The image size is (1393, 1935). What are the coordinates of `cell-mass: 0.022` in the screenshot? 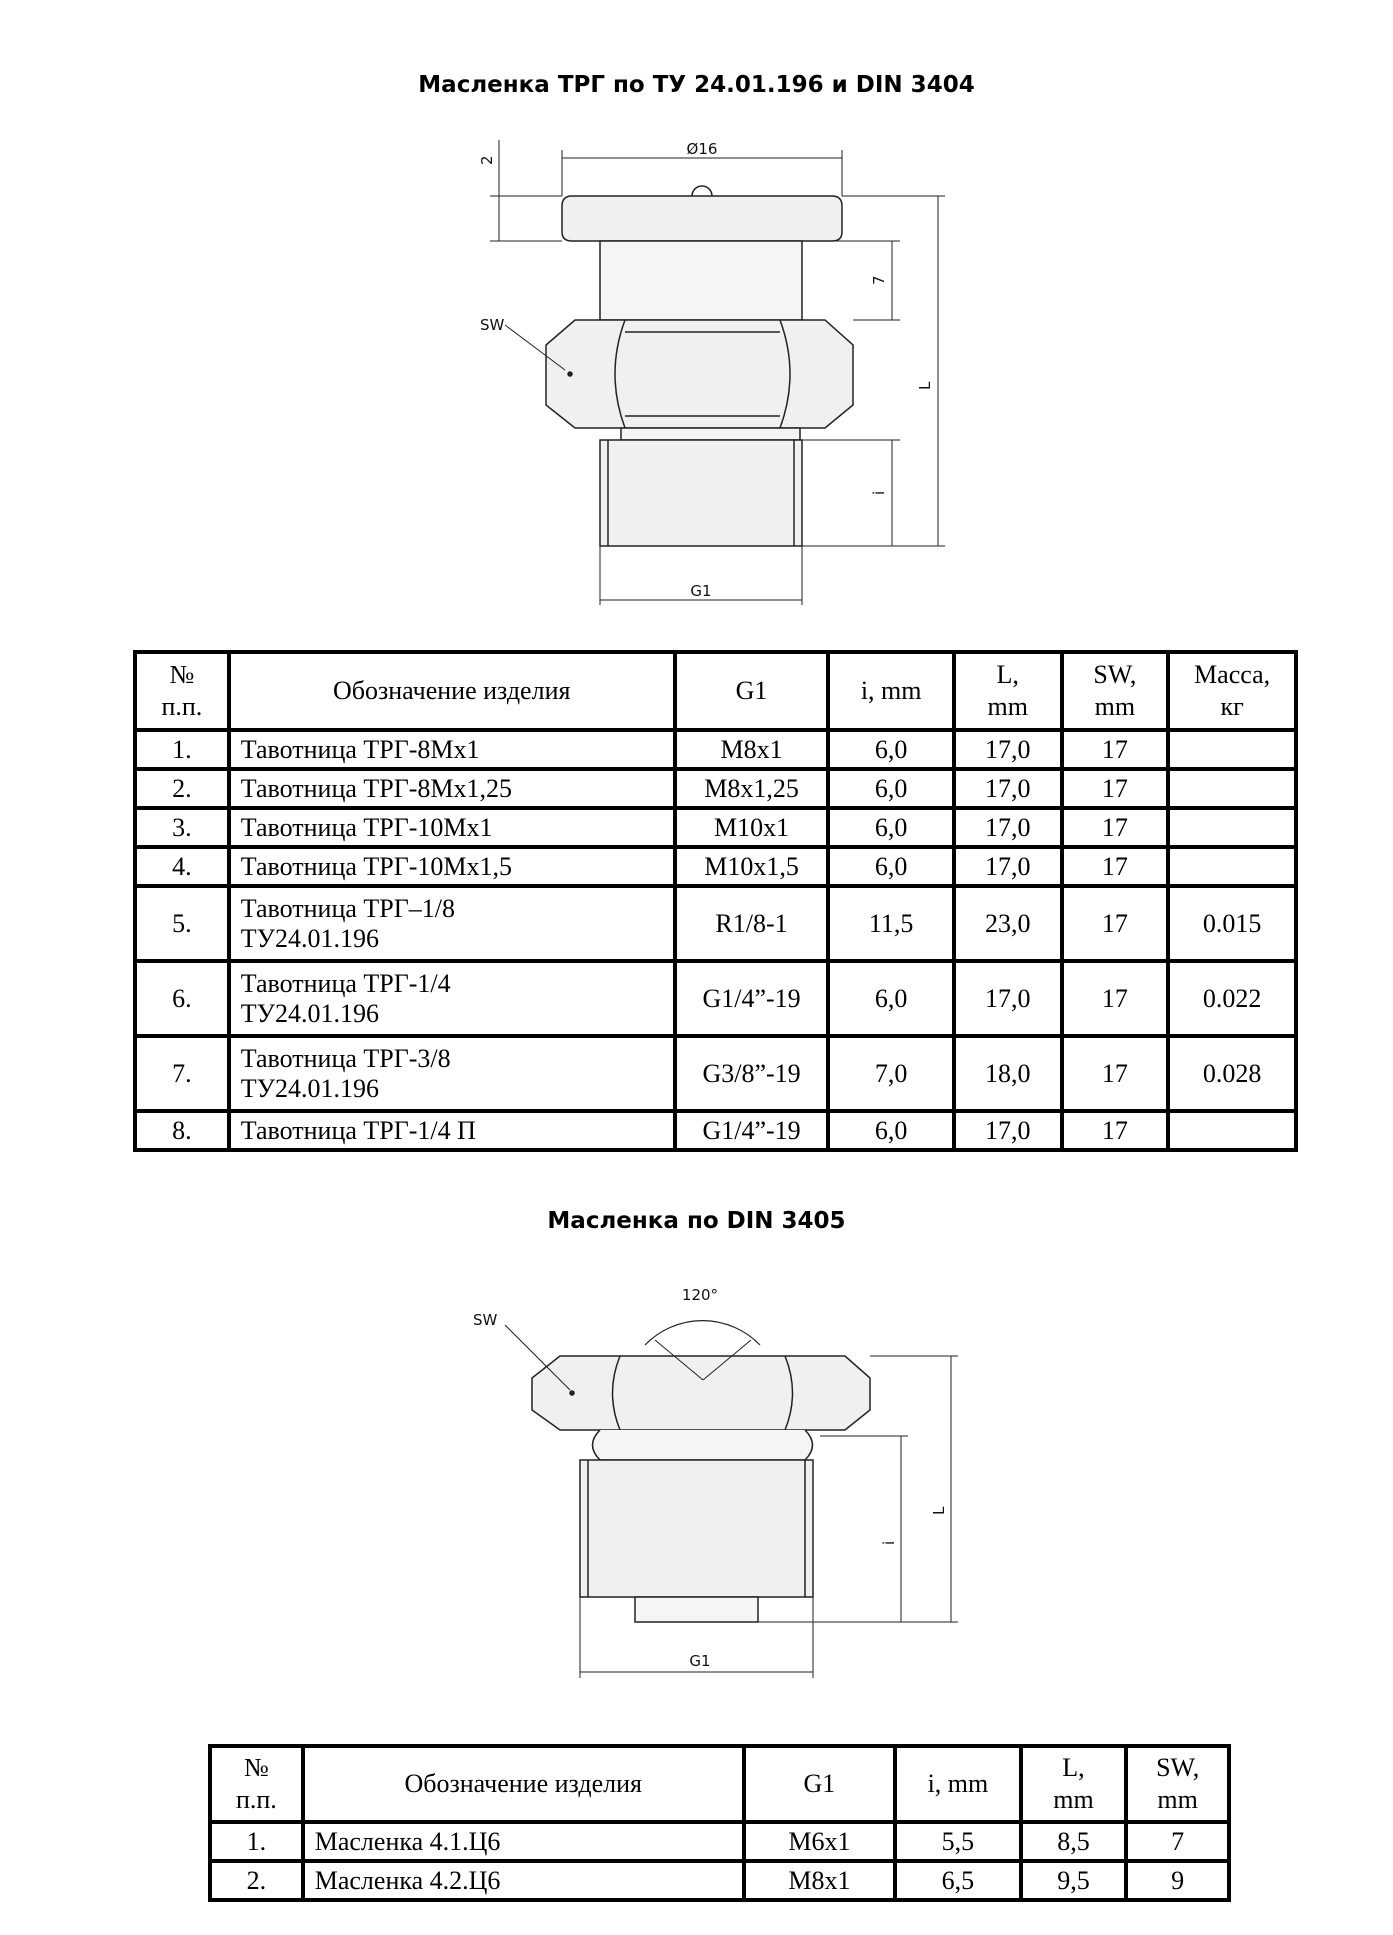 It's located at (1232, 998).